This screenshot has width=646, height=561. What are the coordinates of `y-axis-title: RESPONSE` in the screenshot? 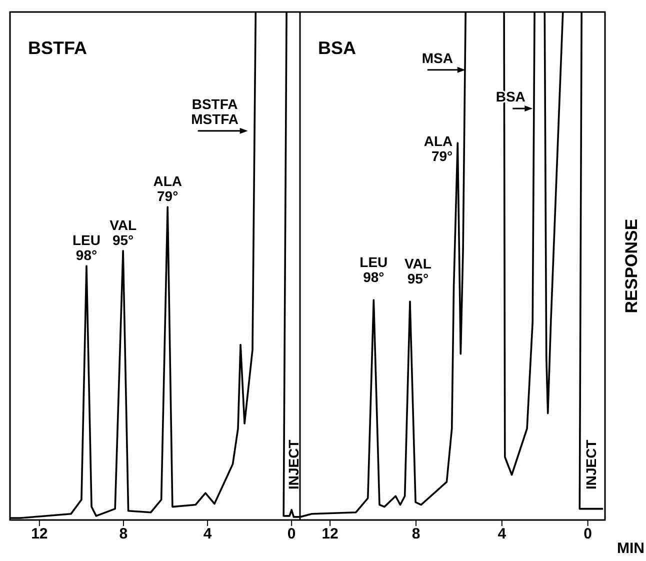 It's located at (631, 266).